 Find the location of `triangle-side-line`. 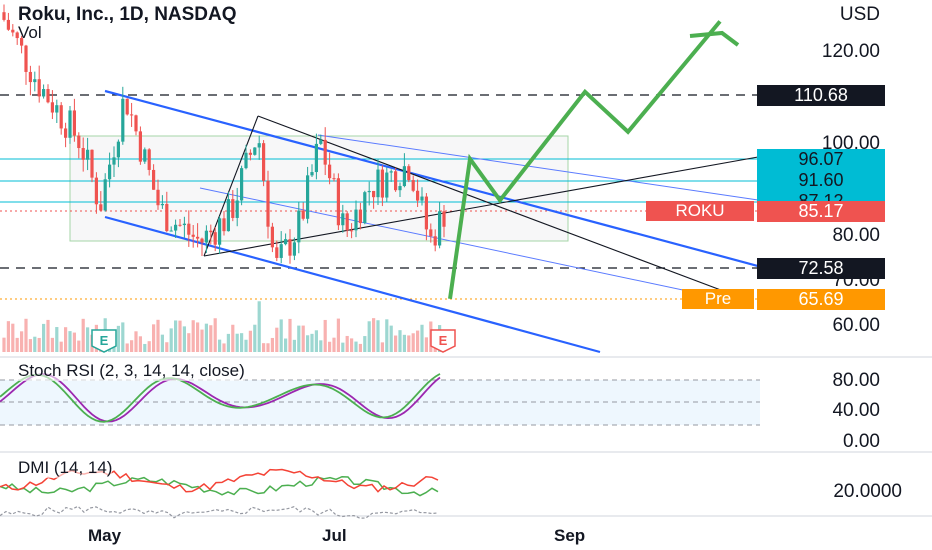

triangle-side-line is located at coordinates (231, 186).